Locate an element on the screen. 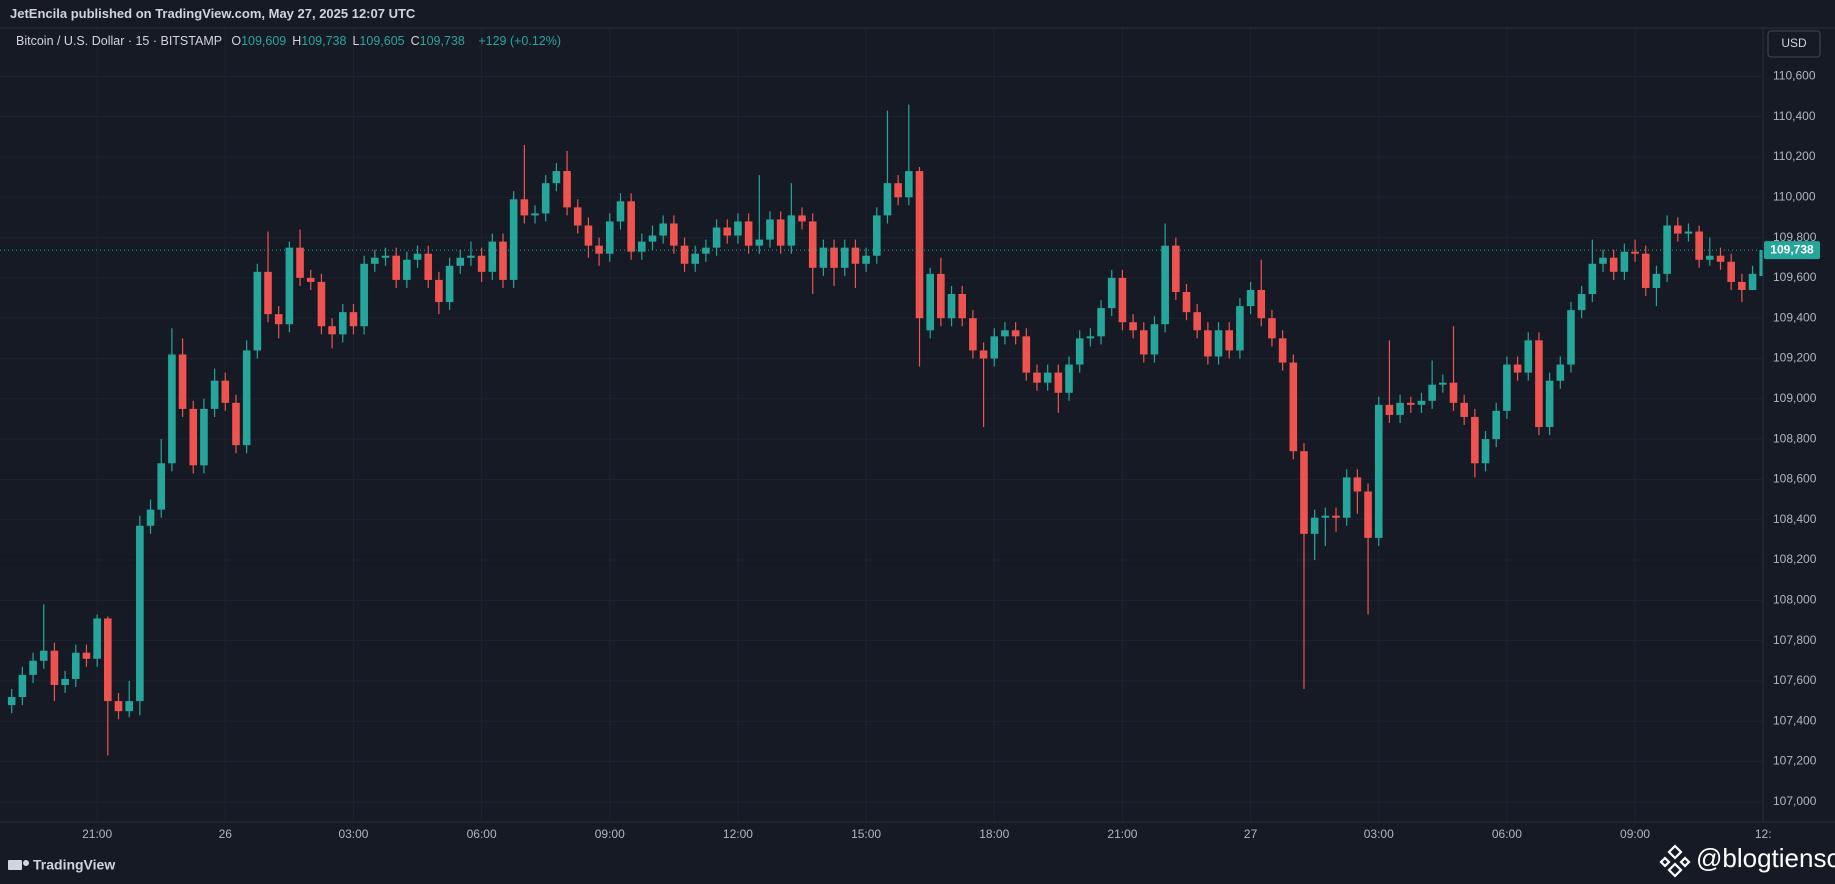 Image resolution: width=1835 pixels, height=884 pixels. x-tick-label: 15:00 is located at coordinates (866, 834).